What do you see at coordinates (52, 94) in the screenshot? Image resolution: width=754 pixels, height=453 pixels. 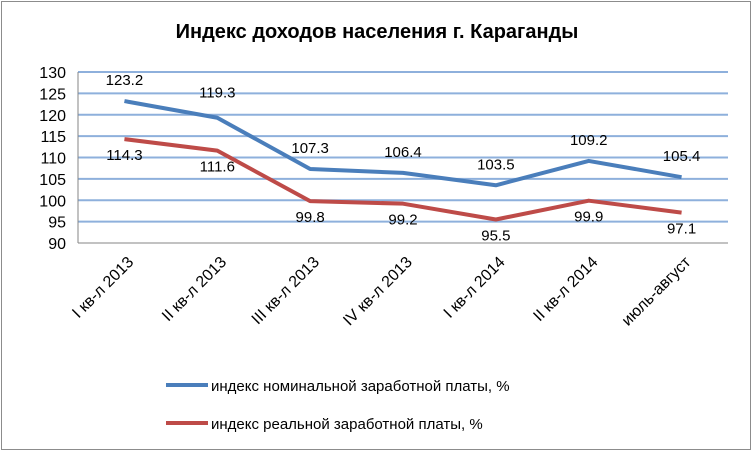 I see `y-tick-label: 125` at bounding box center [52, 94].